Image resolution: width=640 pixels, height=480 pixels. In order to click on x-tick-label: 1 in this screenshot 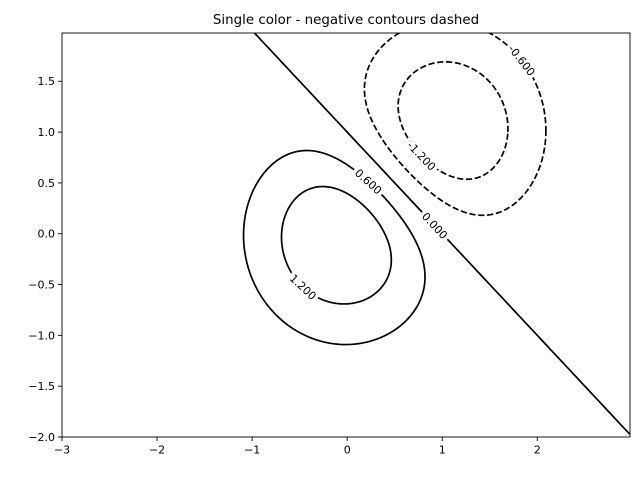, I will do `click(442, 450)`.